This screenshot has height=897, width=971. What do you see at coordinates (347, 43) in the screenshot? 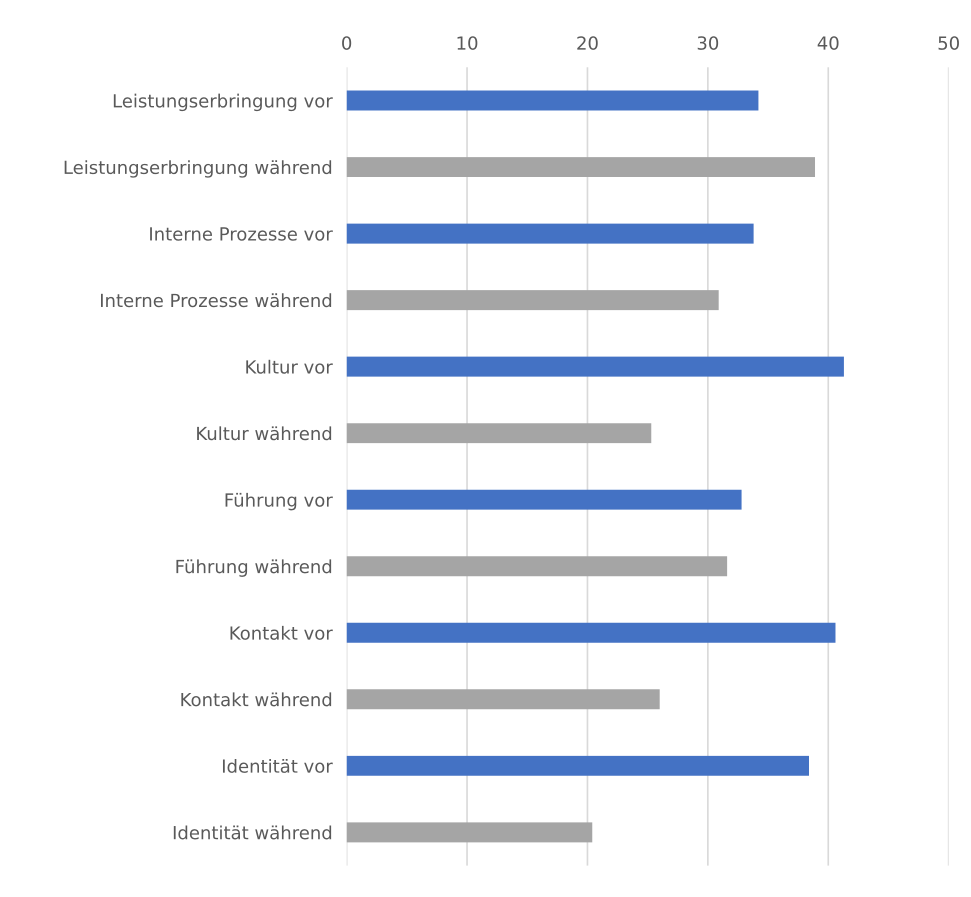
I see `x-tick-label: 0` at bounding box center [347, 43].